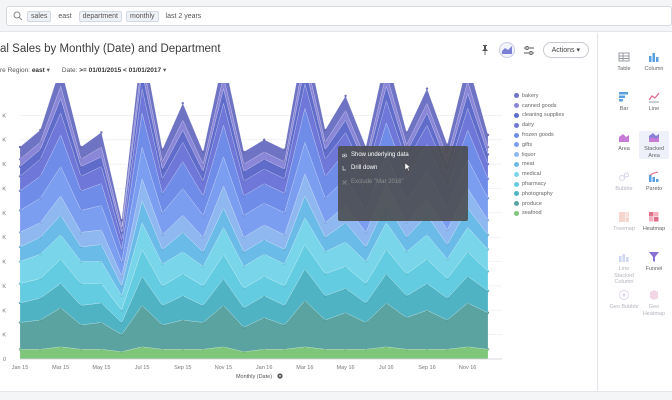 The image size is (672, 400). What do you see at coordinates (380, 155) in the screenshot?
I see `menu-item-show-underlying-data: Show underlying data` at bounding box center [380, 155].